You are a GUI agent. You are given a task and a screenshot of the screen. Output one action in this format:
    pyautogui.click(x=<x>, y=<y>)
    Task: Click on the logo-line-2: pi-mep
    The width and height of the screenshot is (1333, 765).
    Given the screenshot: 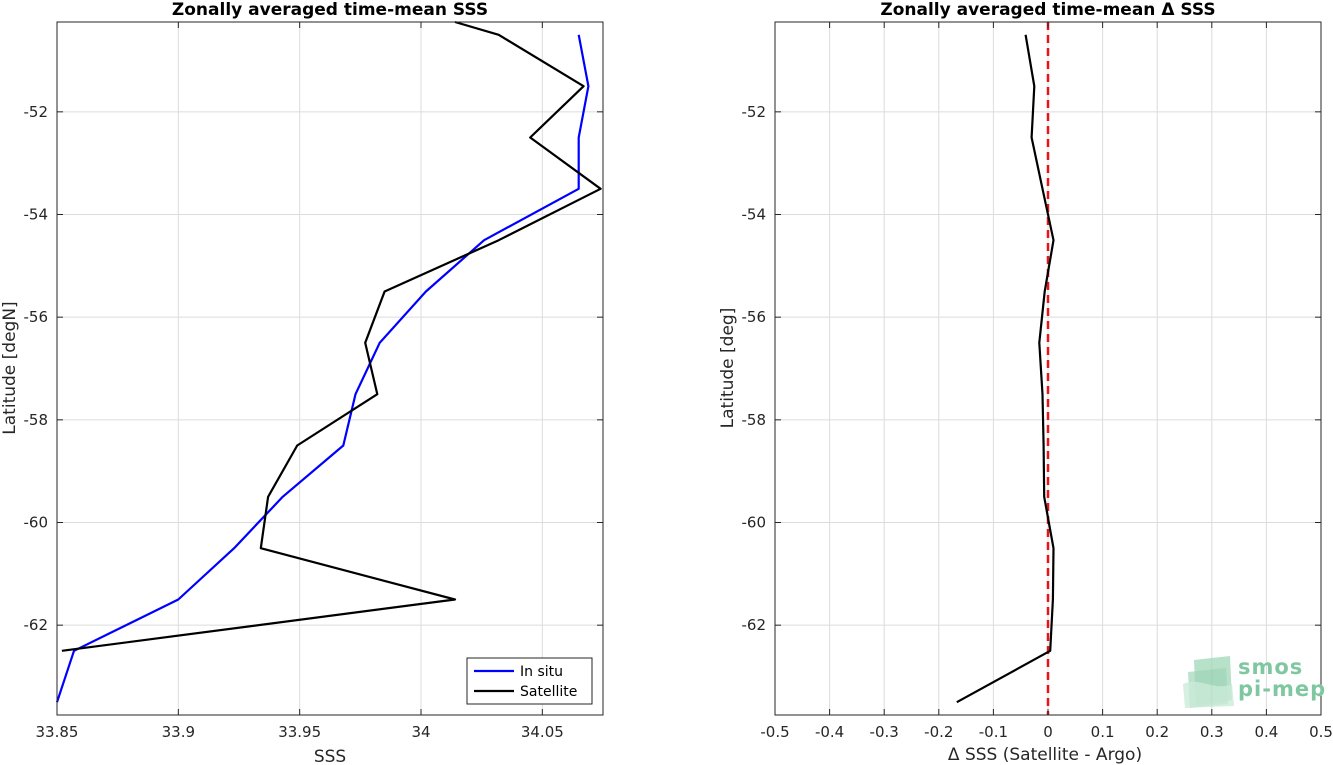 What is the action you would take?
    pyautogui.click(x=1282, y=689)
    